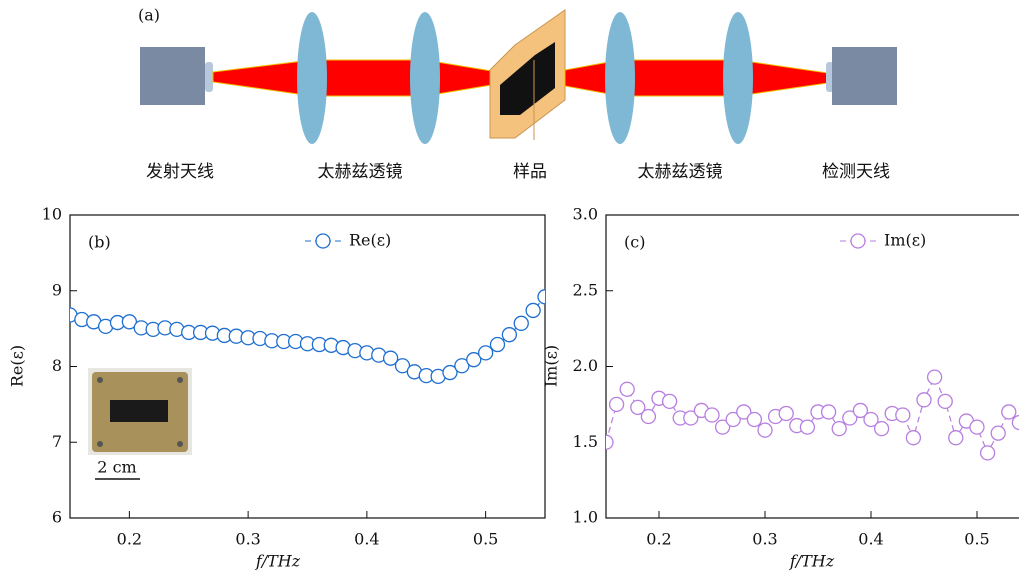  Describe the element at coordinates (172, 76) in the screenshot. I see `emitter` at that location.